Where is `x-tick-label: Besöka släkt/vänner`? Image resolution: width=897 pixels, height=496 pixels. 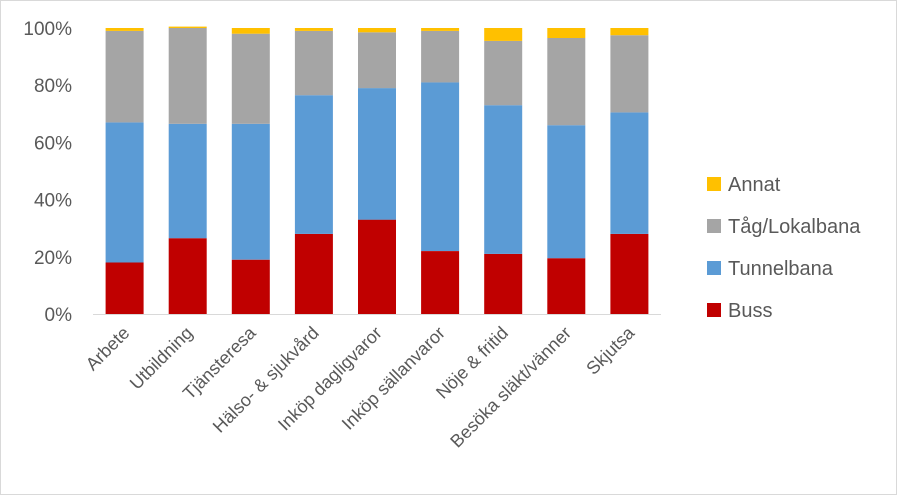 x-tick-label: Besöka släkt/vänner is located at coordinates (510, 387).